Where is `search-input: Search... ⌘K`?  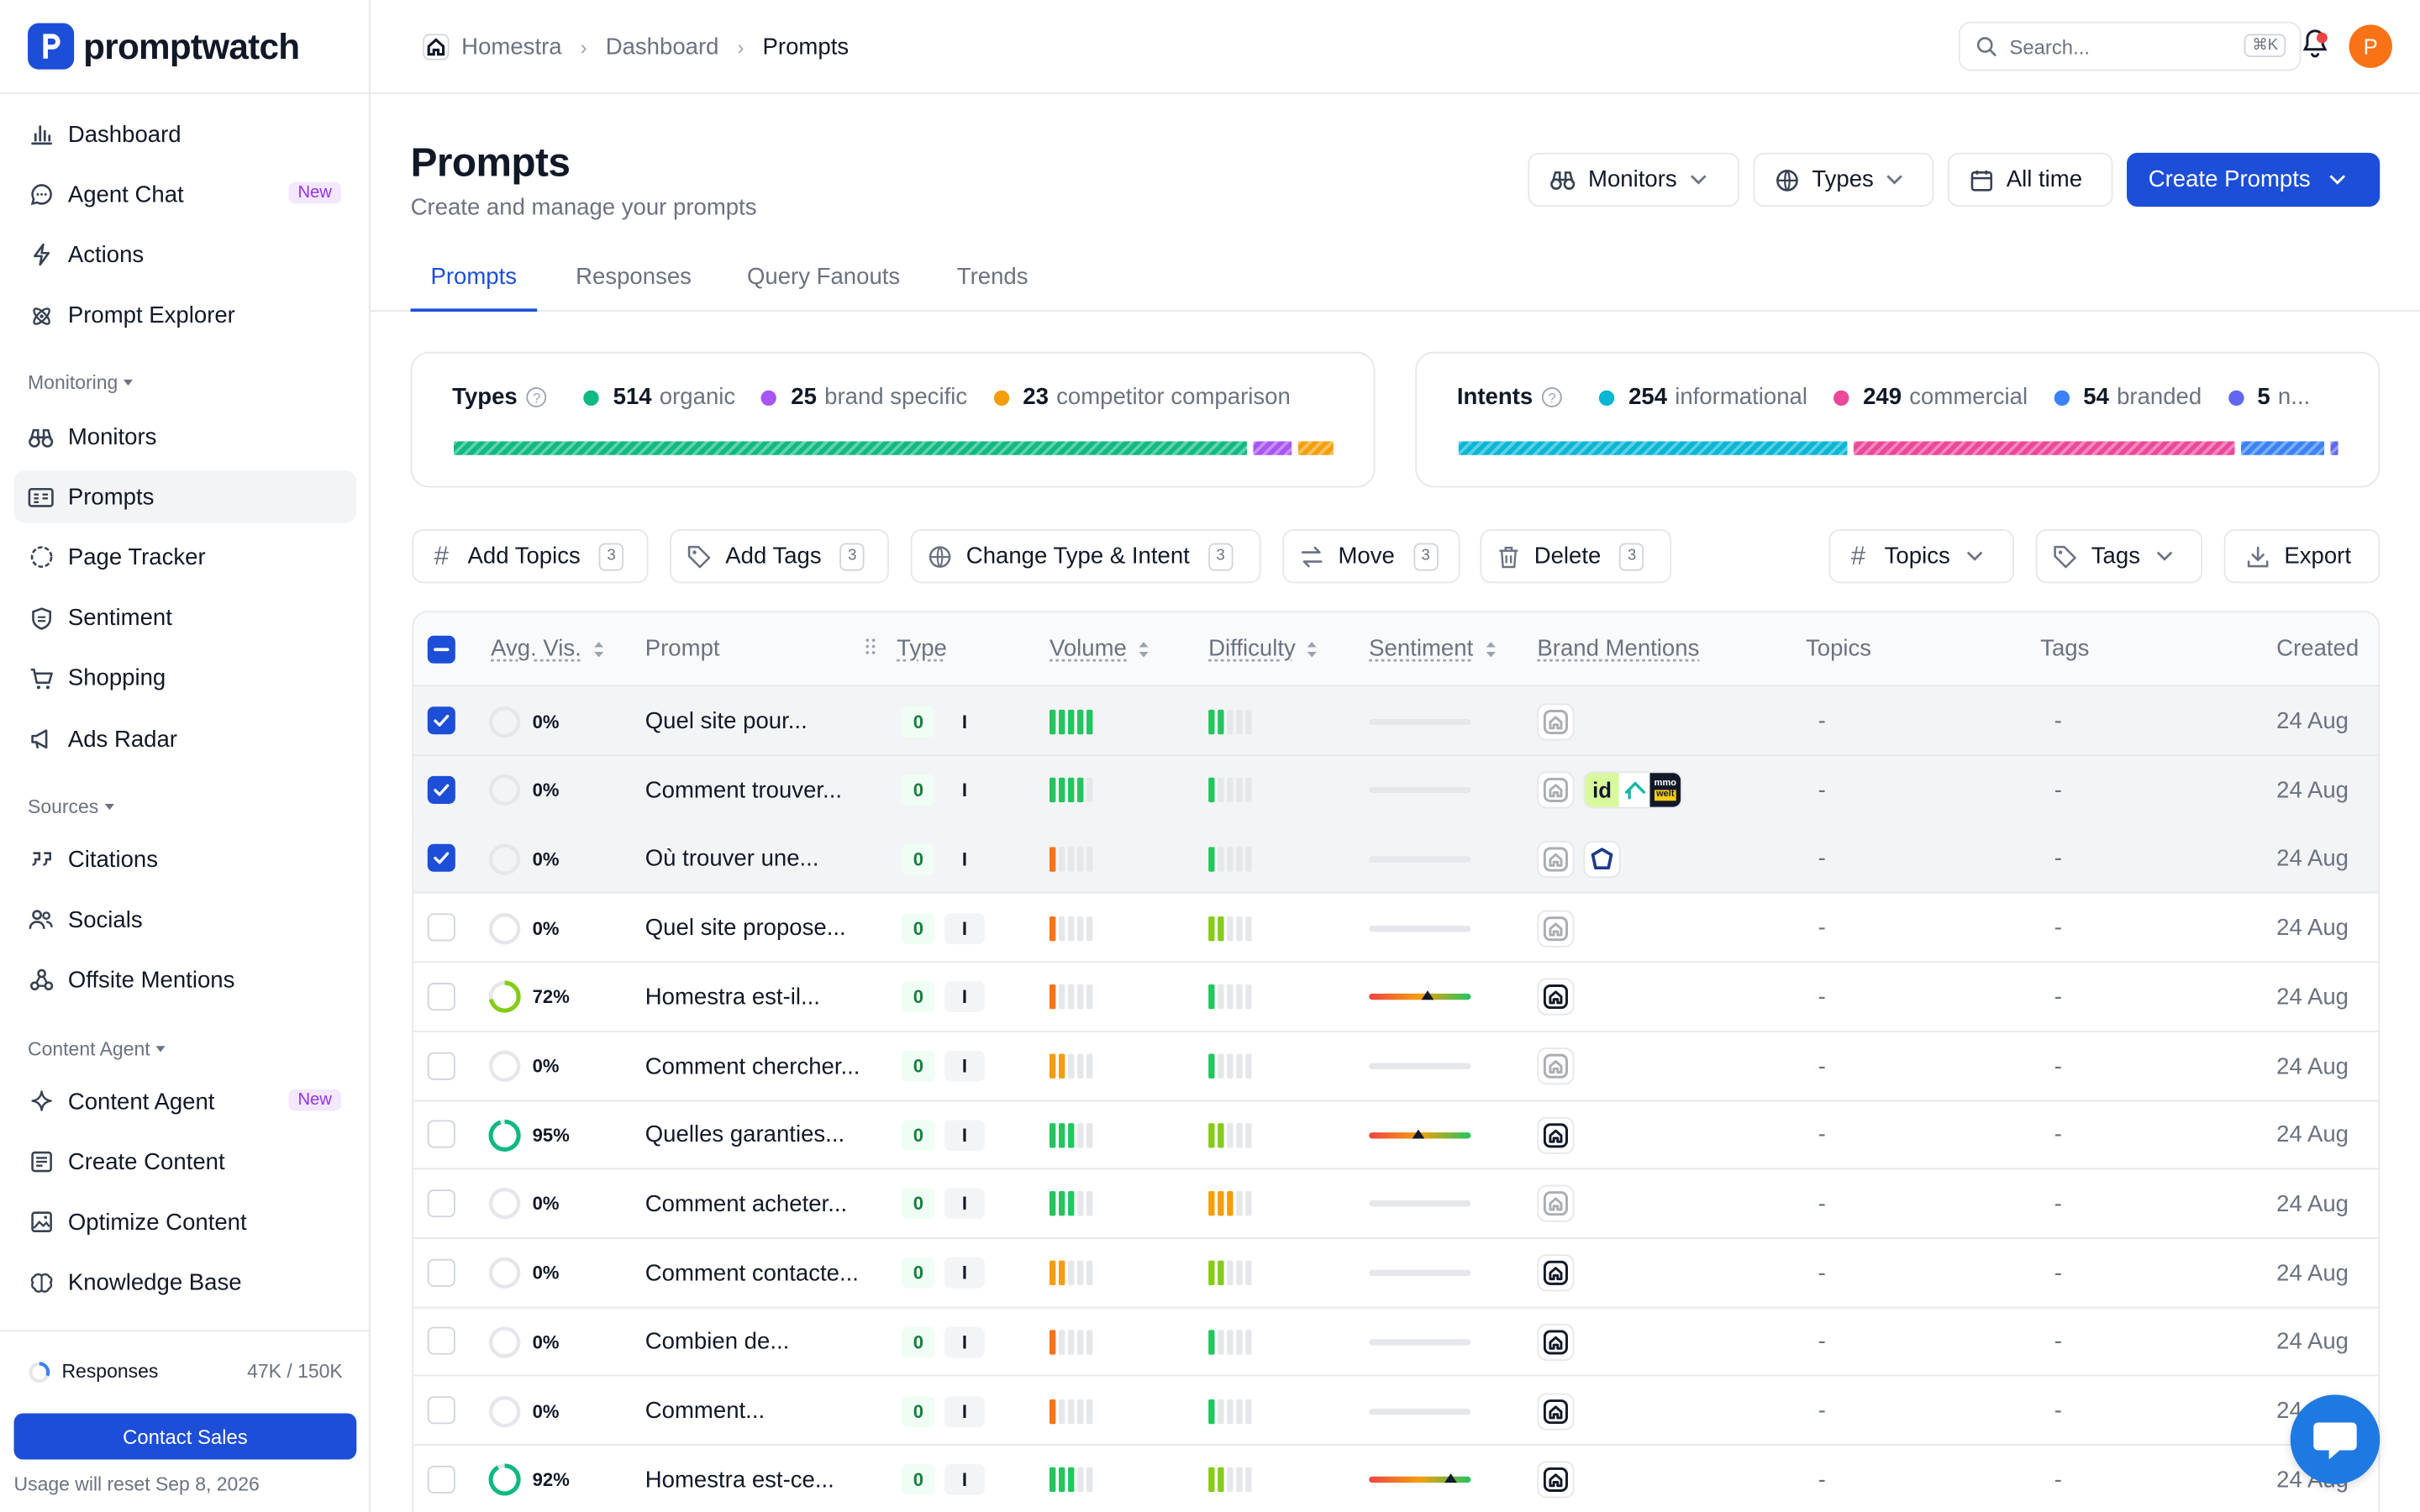 search-input: Search... ⌘K is located at coordinates (2130, 46).